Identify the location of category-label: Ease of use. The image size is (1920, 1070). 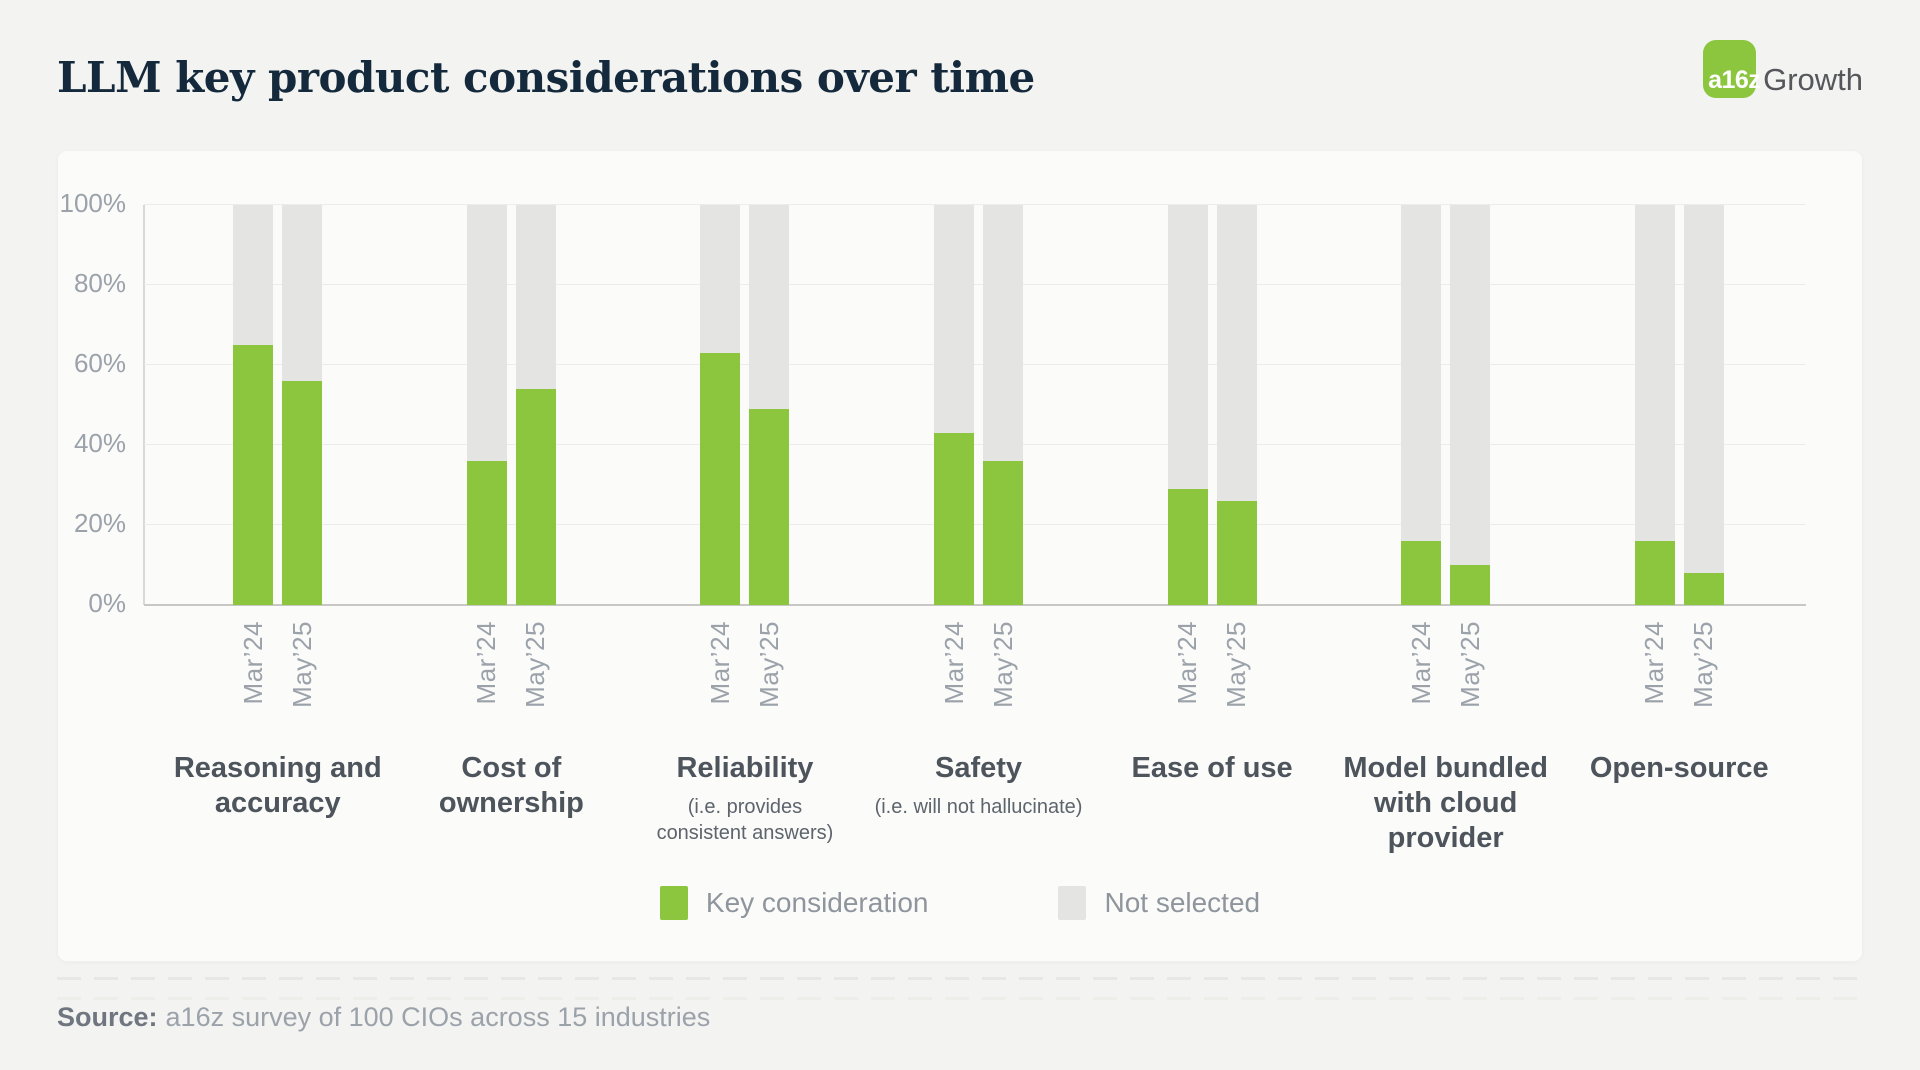
(1212, 768).